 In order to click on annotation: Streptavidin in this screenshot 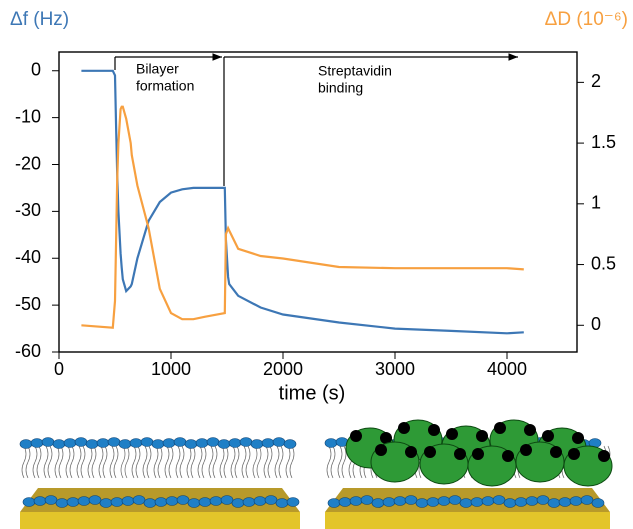, I will do `click(355, 71)`.